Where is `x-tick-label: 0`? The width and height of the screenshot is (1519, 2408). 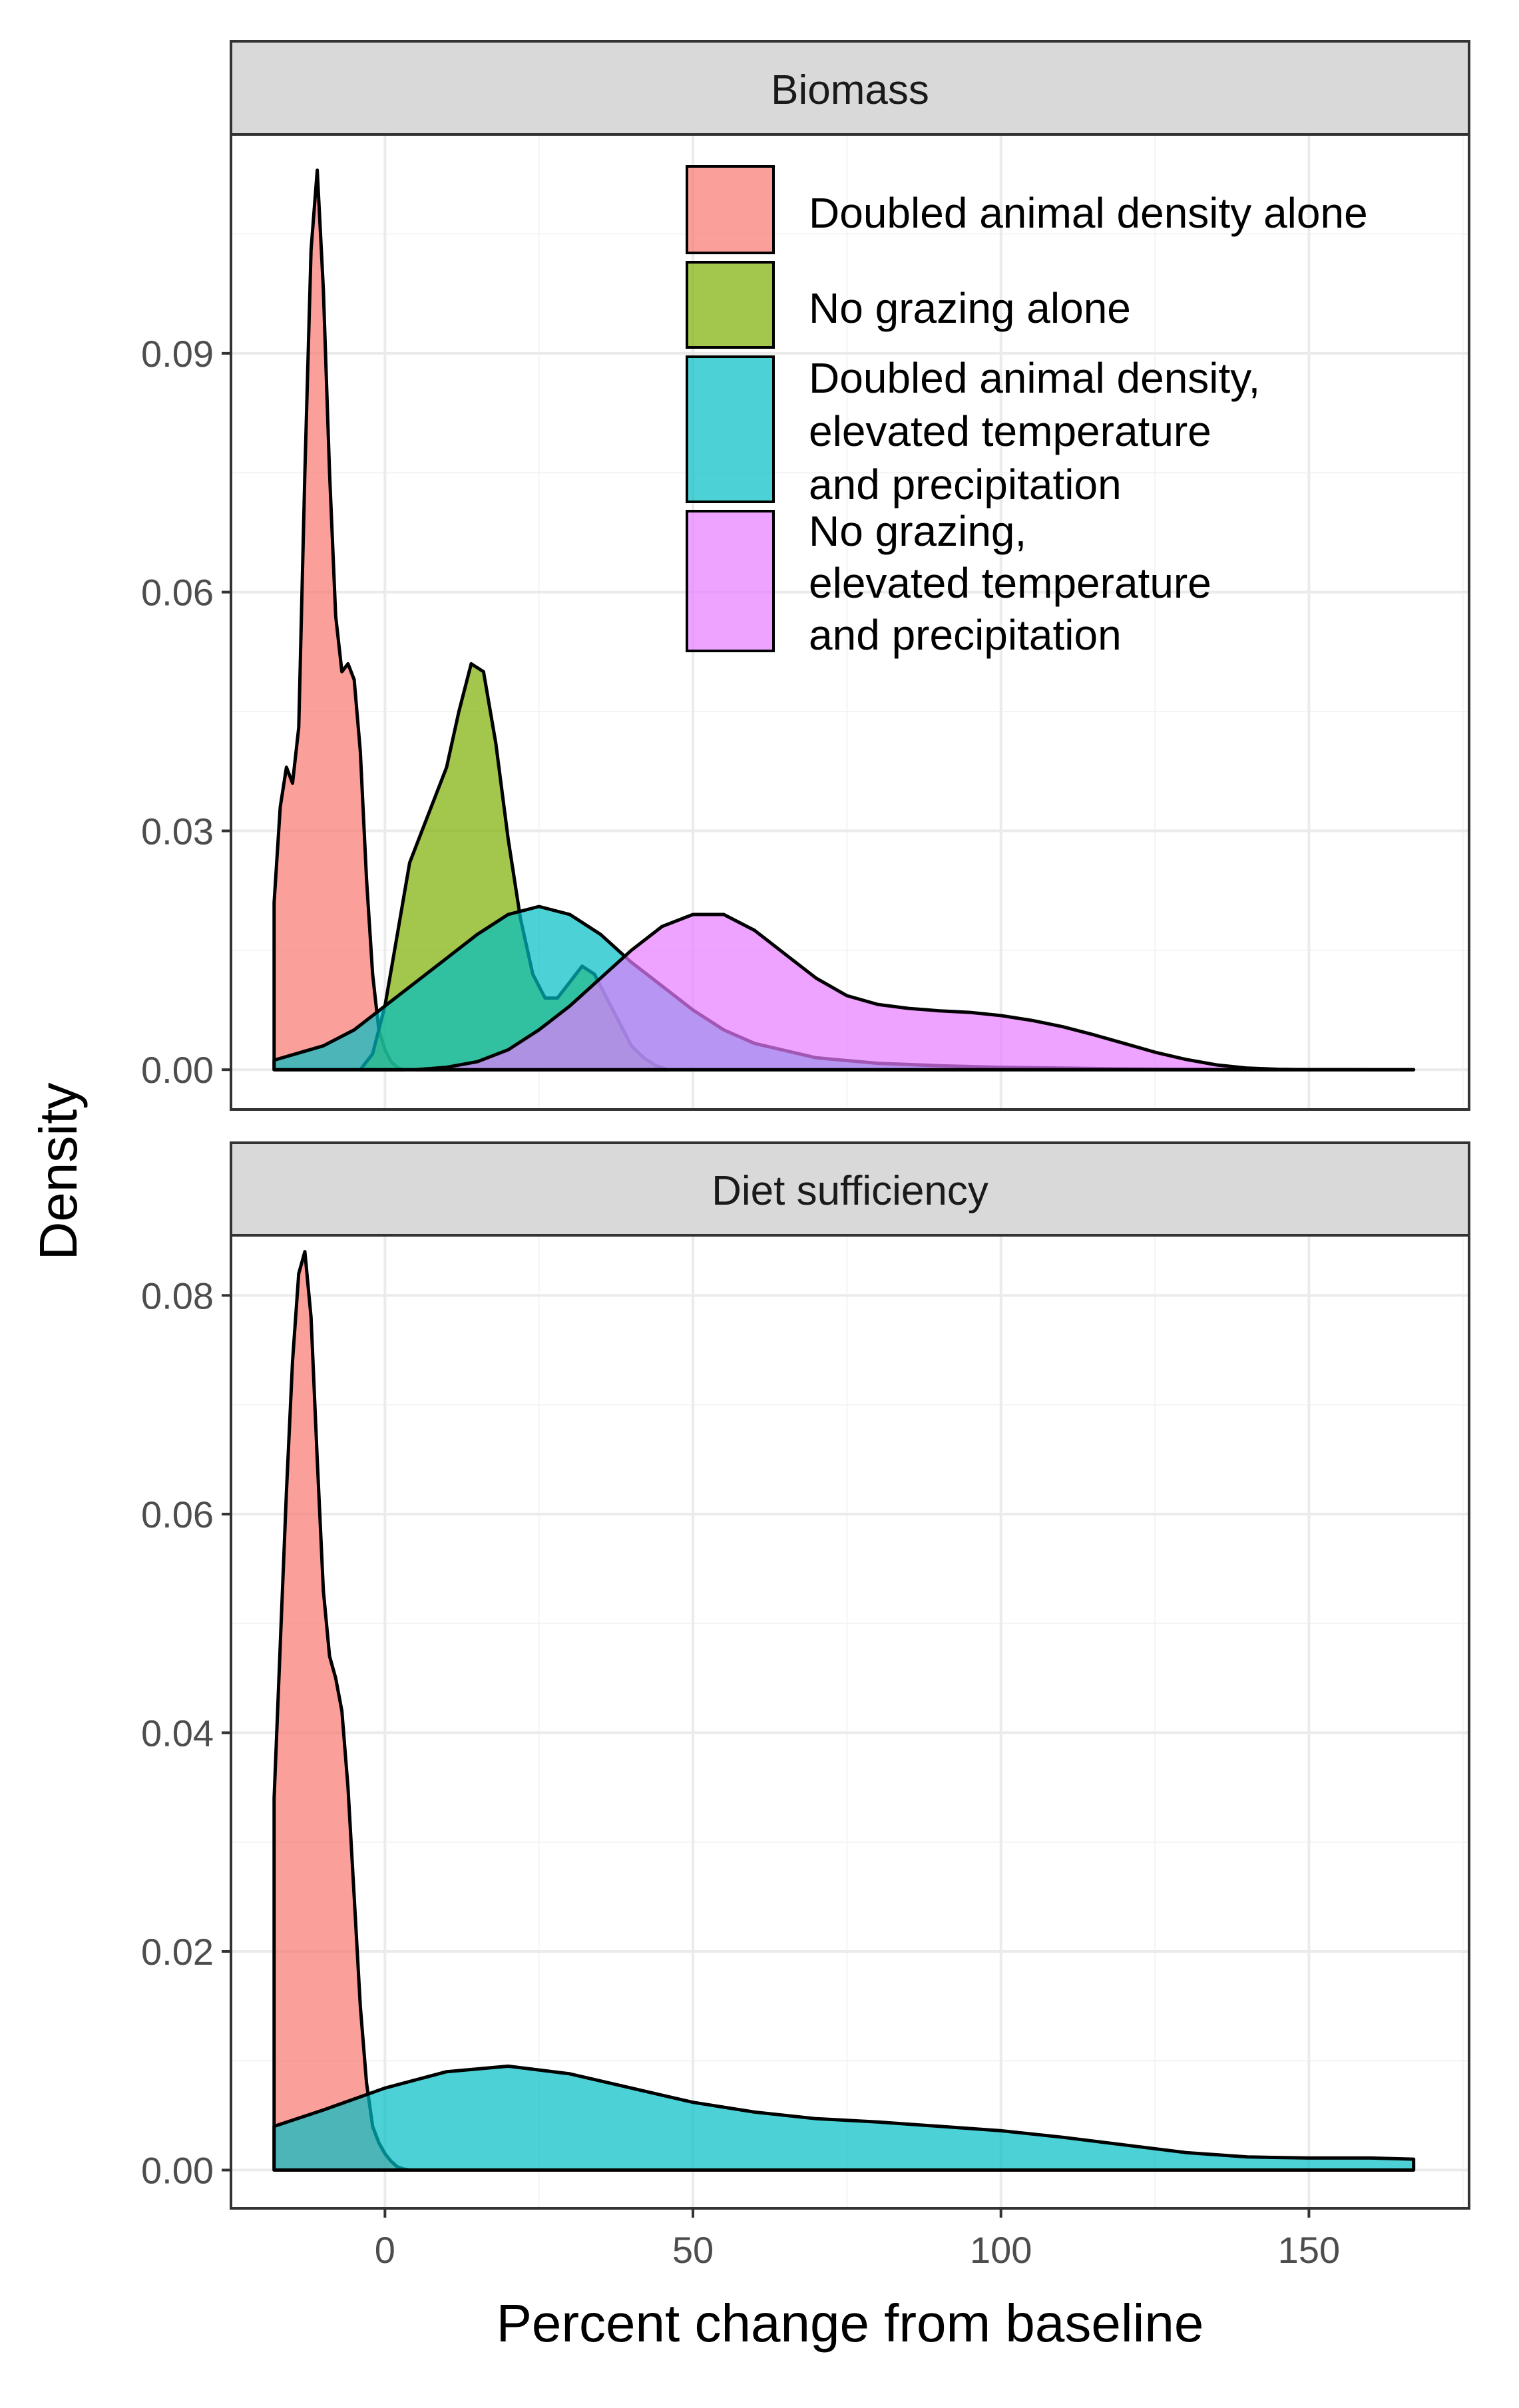
x-tick-label: 0 is located at coordinates (385, 2250).